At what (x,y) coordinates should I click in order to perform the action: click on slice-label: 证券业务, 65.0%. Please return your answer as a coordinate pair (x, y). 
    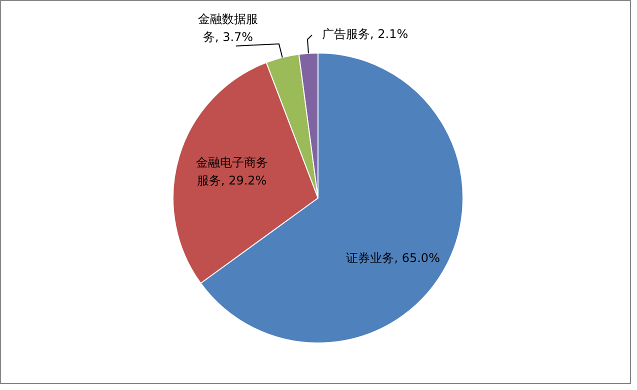
    Looking at the image, I should click on (393, 258).